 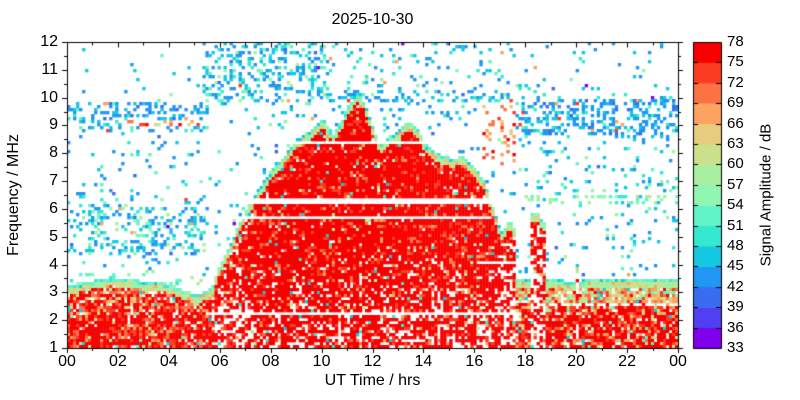 I want to click on colorbar-tick-label: 75, so click(x=735, y=62).